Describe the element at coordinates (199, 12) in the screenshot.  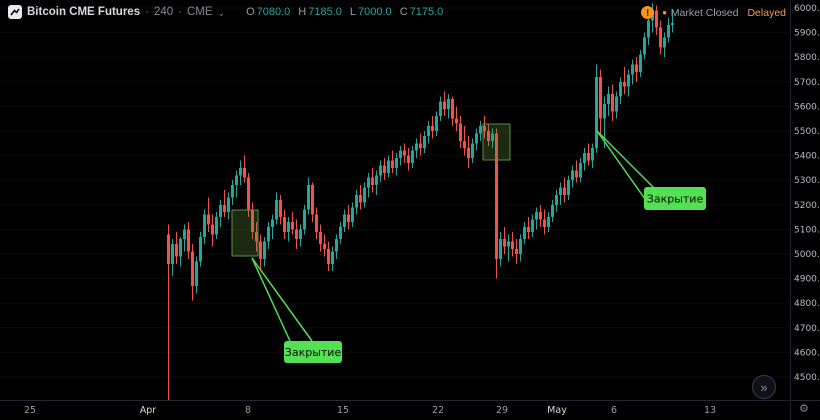
I see `exchange-name: CME` at that location.